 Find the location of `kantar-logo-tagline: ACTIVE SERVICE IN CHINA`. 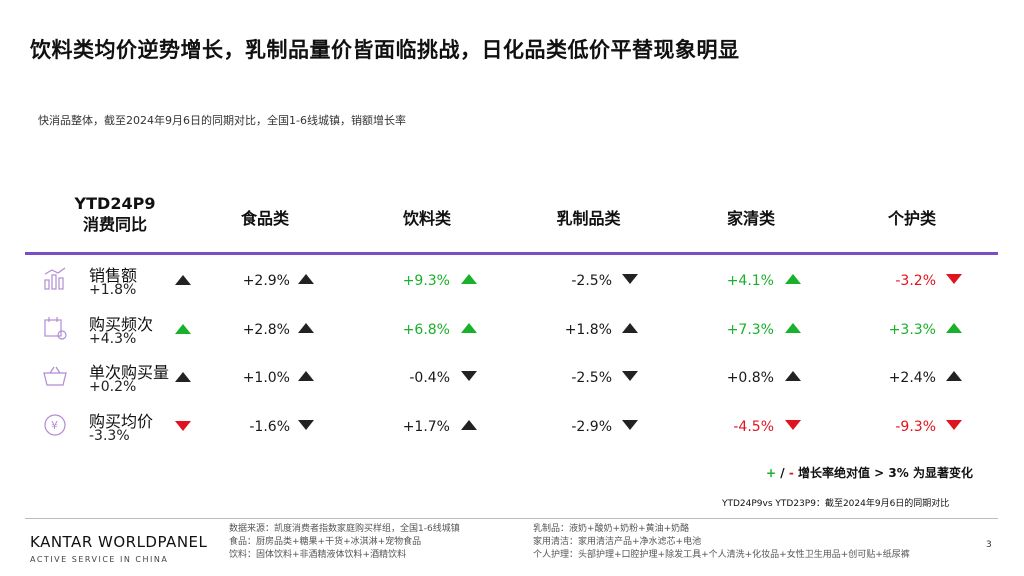

kantar-logo-tagline: ACTIVE SERVICE IN CHINA is located at coordinates (99, 559).